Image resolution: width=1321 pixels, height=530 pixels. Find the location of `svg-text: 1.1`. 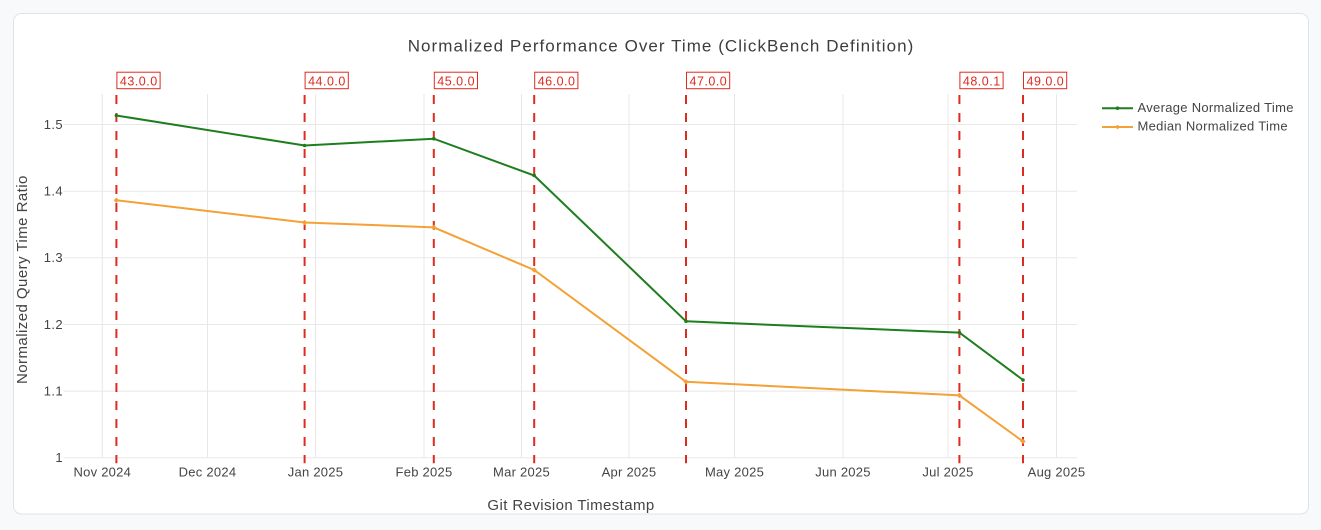

svg-text: 1.1 is located at coordinates (53, 391).